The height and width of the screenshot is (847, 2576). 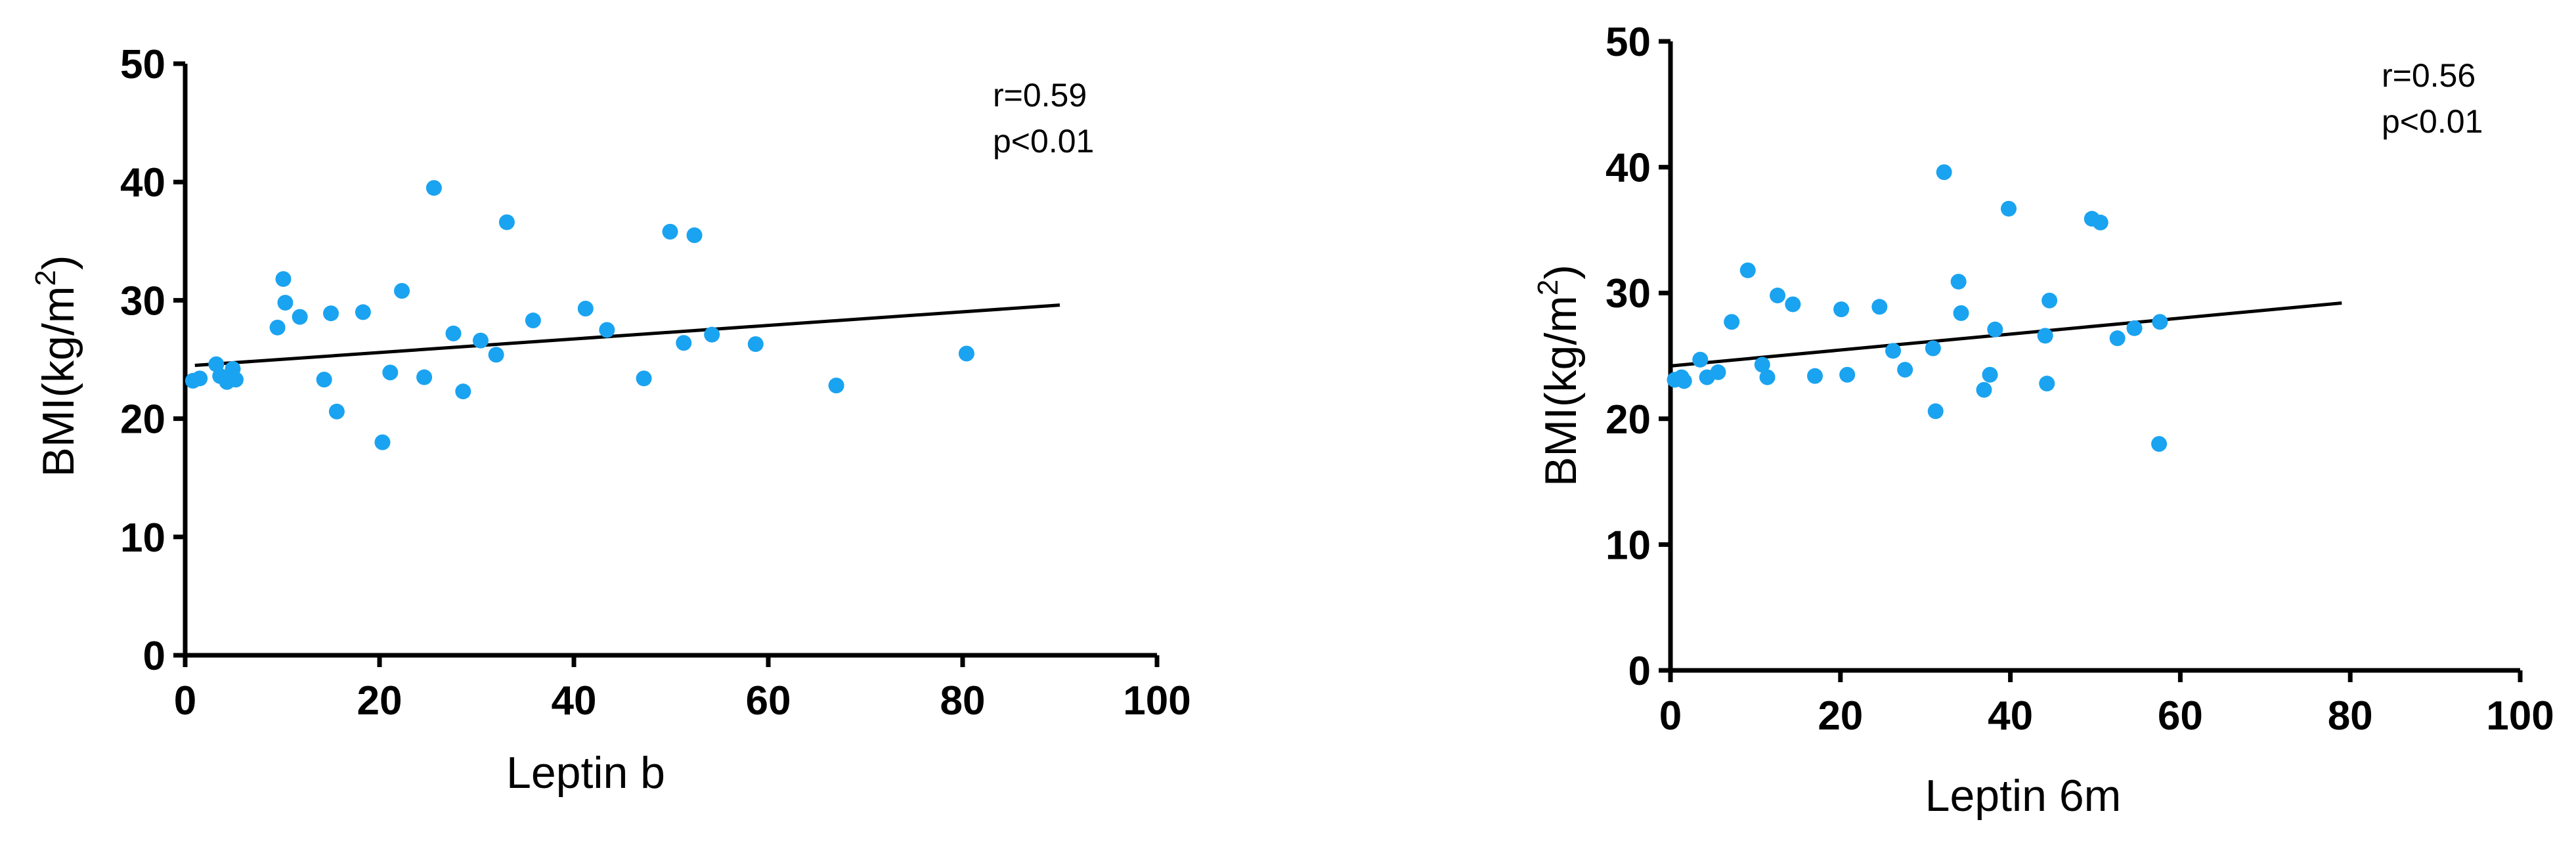 What do you see at coordinates (2023, 796) in the screenshot?
I see `x-axis-title: Leptin 6m` at bounding box center [2023, 796].